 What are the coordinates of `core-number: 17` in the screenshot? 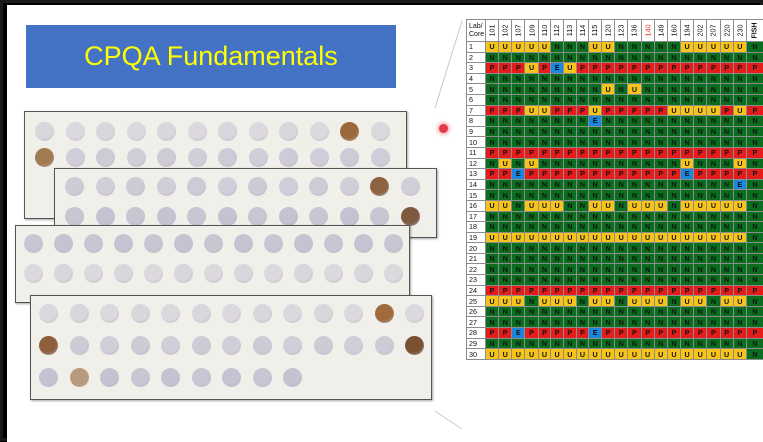 It's located at (476, 216).